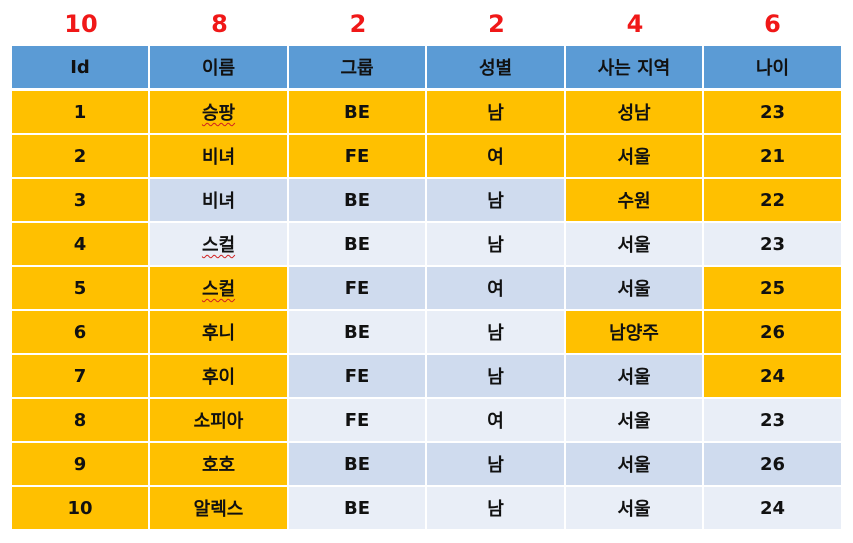 Image resolution: width=853 pixels, height=543 pixels. What do you see at coordinates (772, 68) in the screenshot?
I see `header-age: 나이` at bounding box center [772, 68].